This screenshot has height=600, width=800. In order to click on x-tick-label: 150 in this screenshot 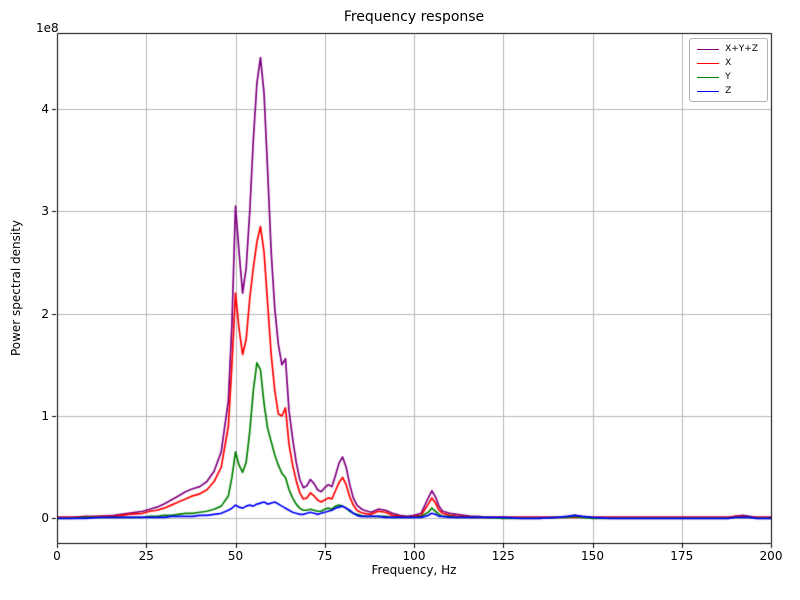, I will do `click(592, 556)`.